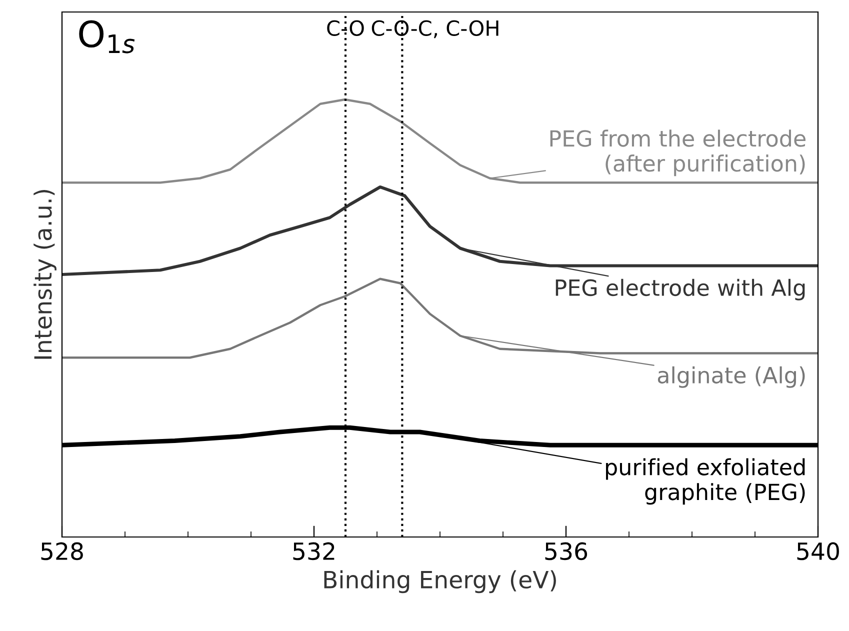  I want to click on text: O$_{1s}$, so click(107, 37).